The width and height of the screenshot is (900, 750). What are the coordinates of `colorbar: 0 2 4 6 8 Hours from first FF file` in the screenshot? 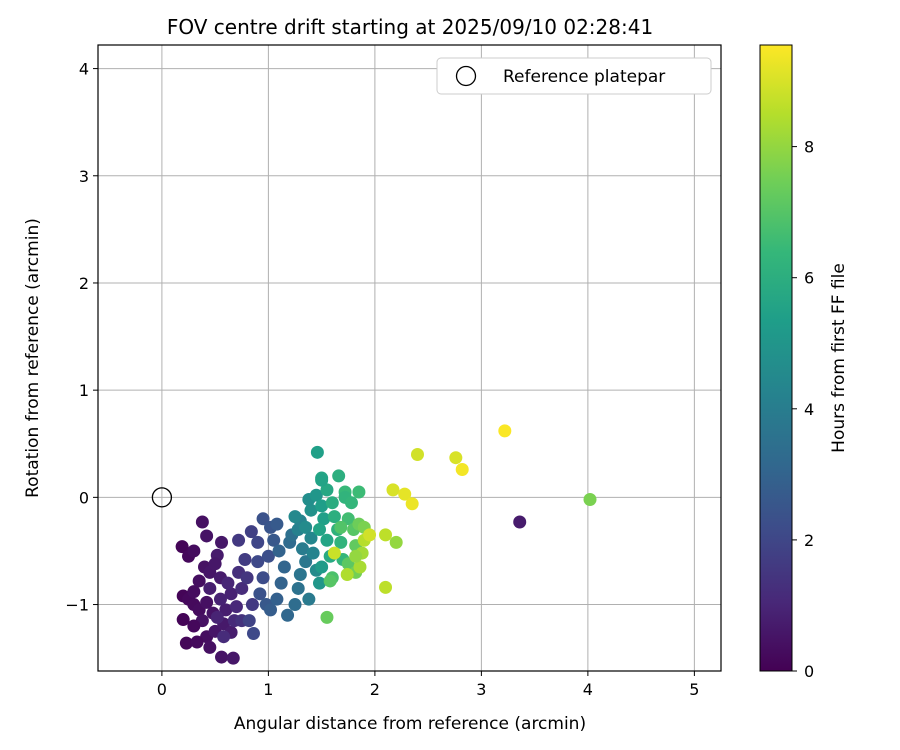 It's located at (804, 362).